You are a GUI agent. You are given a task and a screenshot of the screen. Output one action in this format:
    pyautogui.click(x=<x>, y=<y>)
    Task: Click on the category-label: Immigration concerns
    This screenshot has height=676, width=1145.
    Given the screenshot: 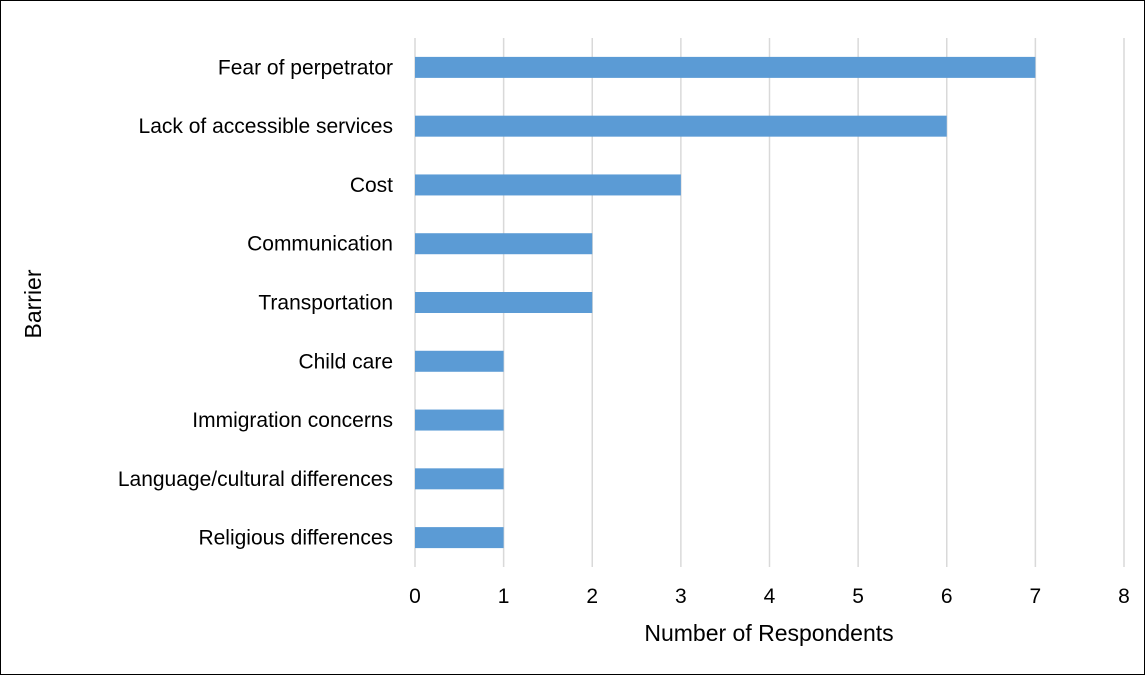 What is the action you would take?
    pyautogui.click(x=292, y=420)
    